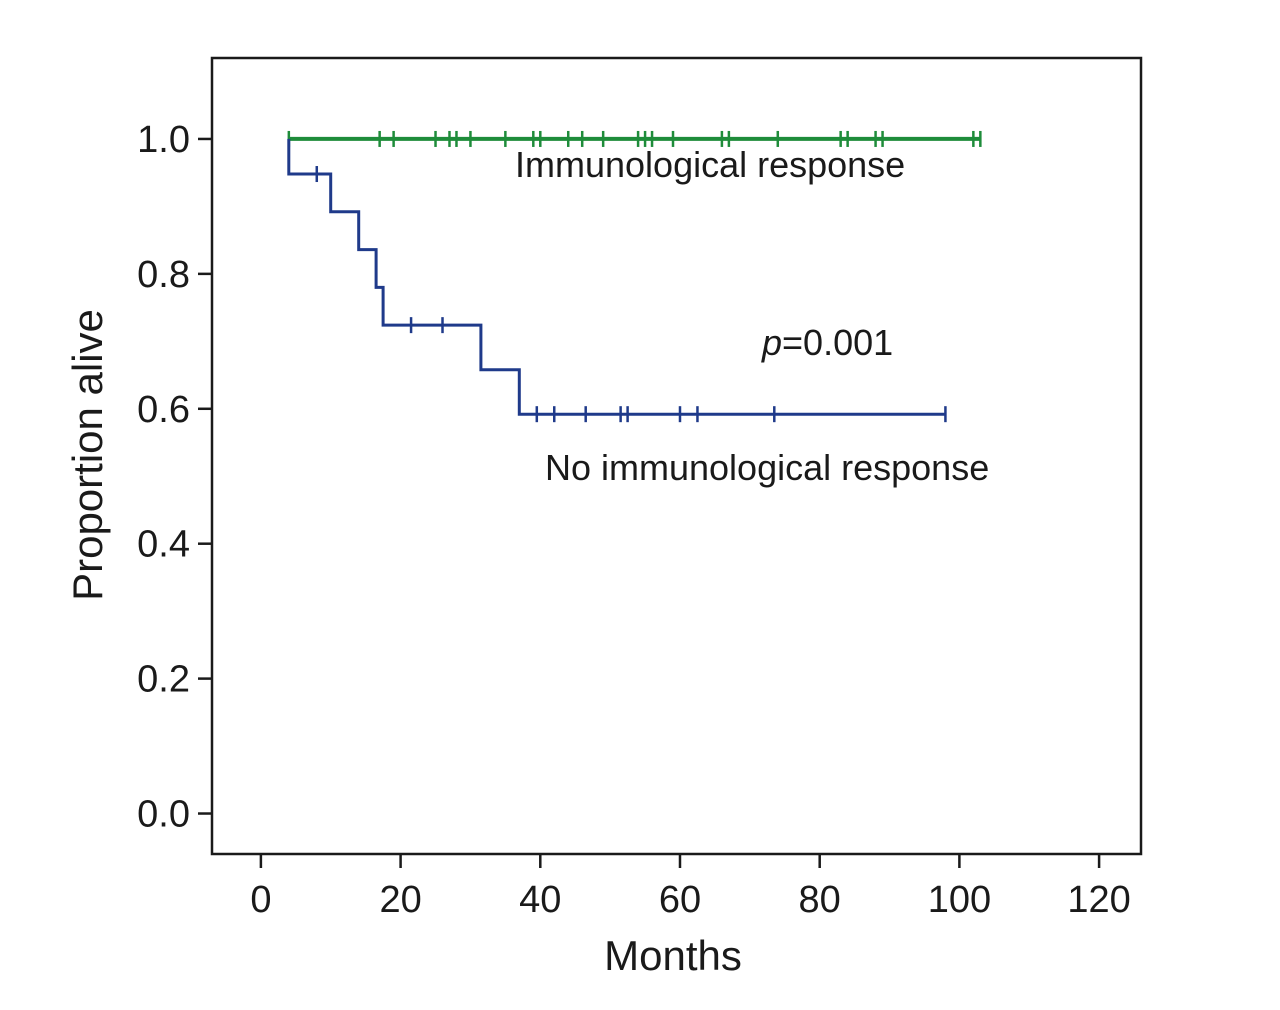 This screenshot has width=1280, height=1010. Describe the element at coordinates (400, 900) in the screenshot. I see `x-tick-label: 20` at that location.